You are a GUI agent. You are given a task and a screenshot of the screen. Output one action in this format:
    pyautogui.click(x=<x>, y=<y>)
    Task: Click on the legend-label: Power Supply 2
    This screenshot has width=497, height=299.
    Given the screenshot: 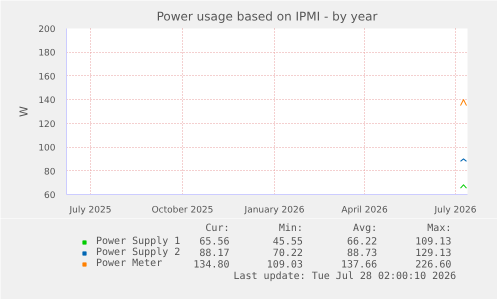 What is the action you would take?
    pyautogui.click(x=138, y=252)
    